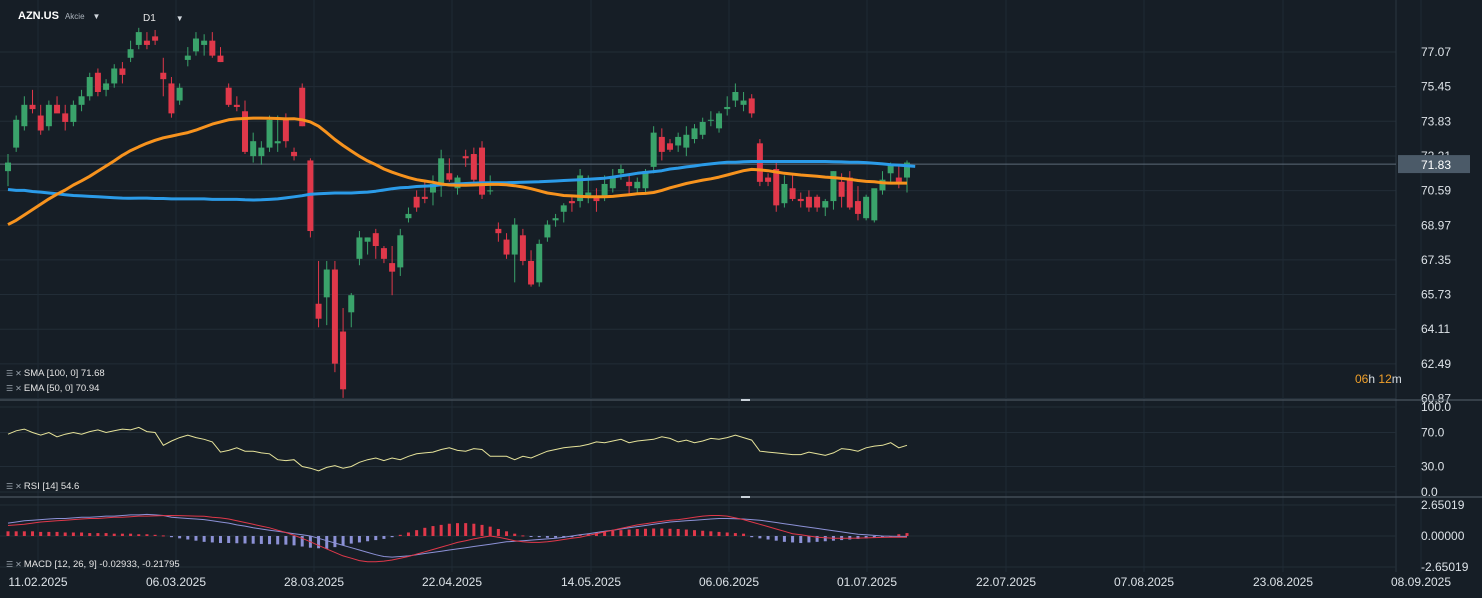 The width and height of the screenshot is (1482, 598). Describe the element at coordinates (1443, 505) in the screenshot. I see `macd-tick-label: 2.65019` at that location.